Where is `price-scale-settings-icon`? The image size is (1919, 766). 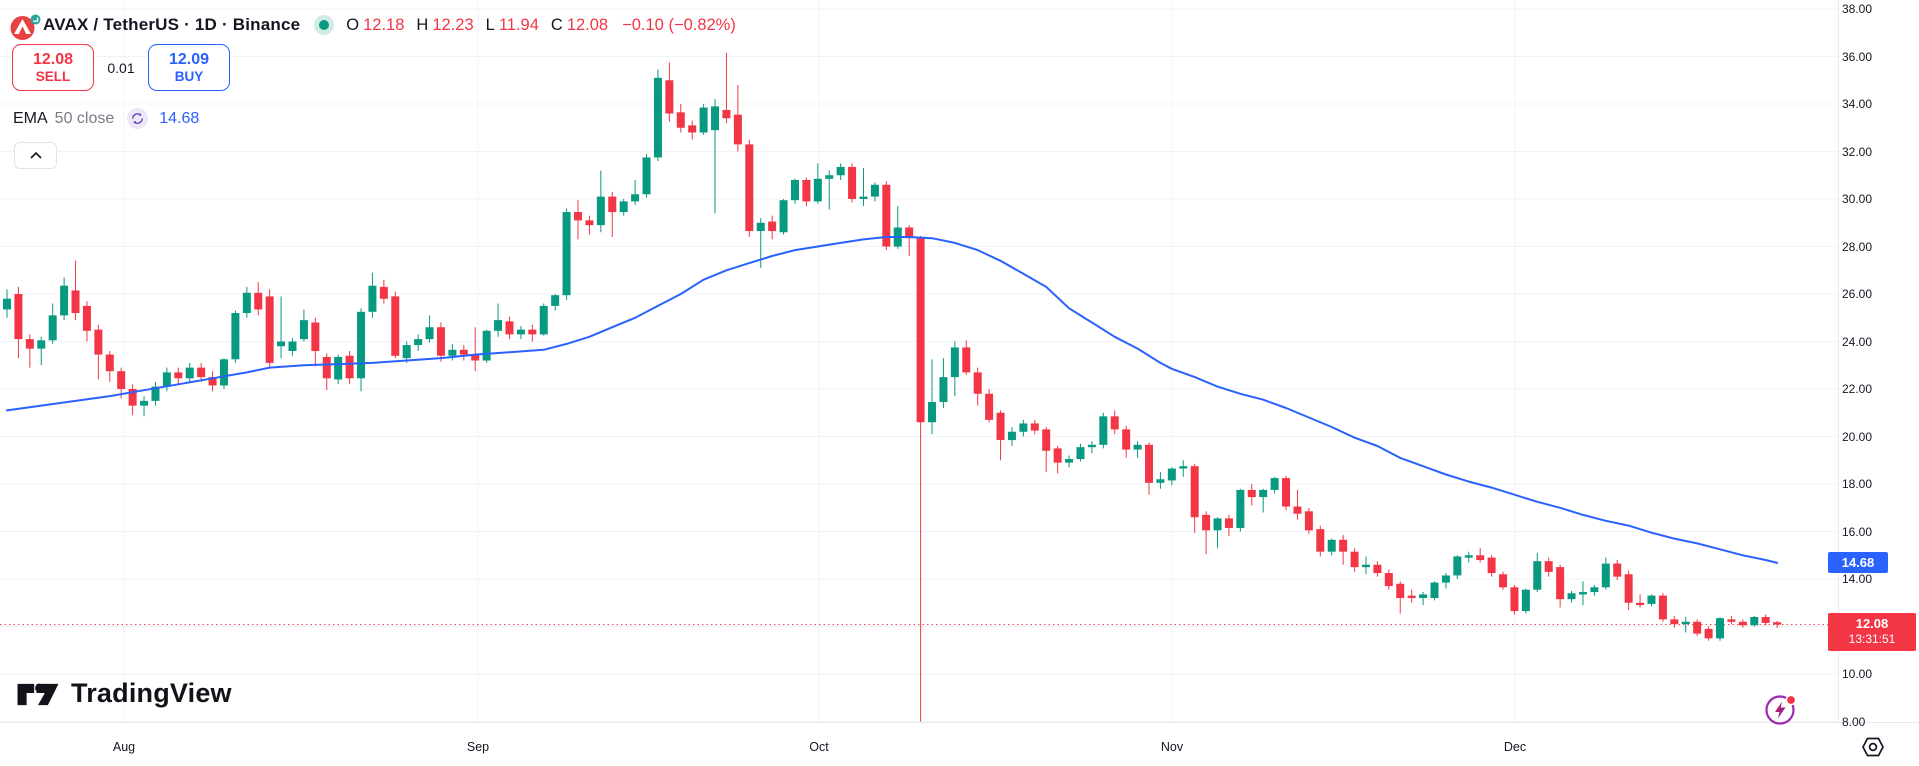 price-scale-settings-icon is located at coordinates (1873, 747).